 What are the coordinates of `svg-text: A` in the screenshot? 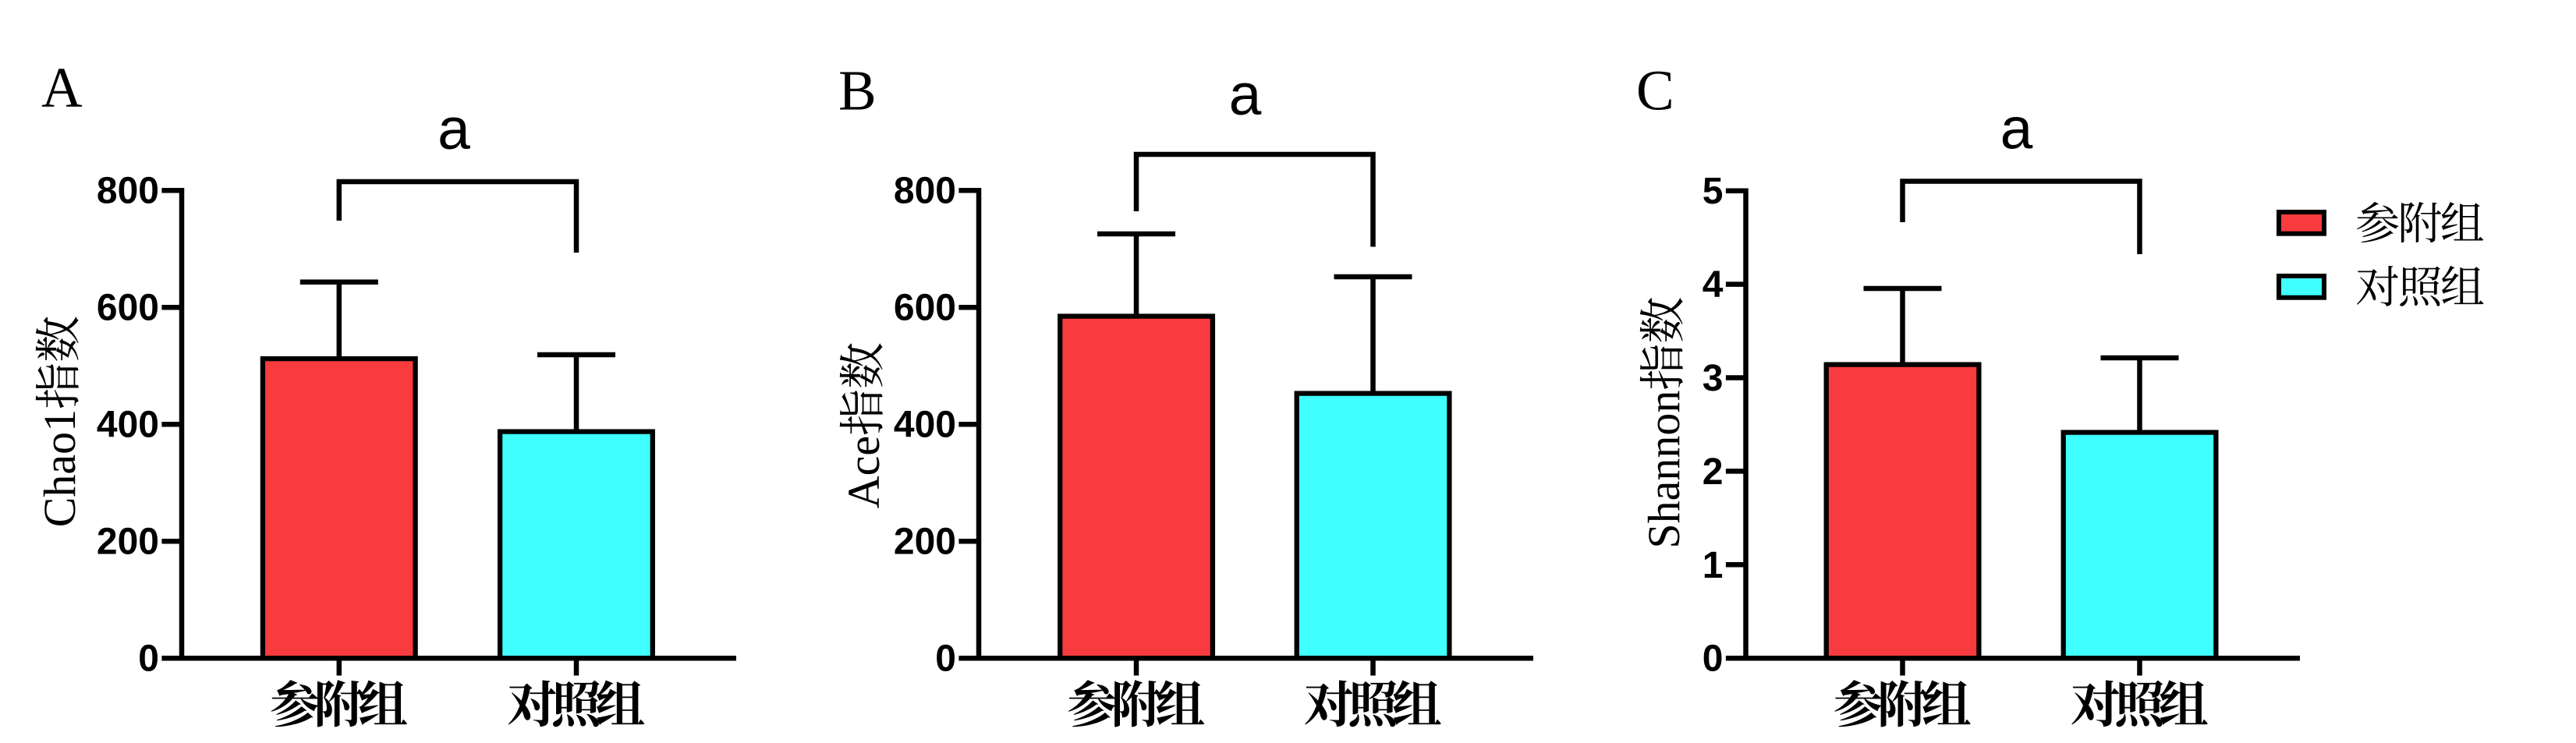 It's located at (62, 87).